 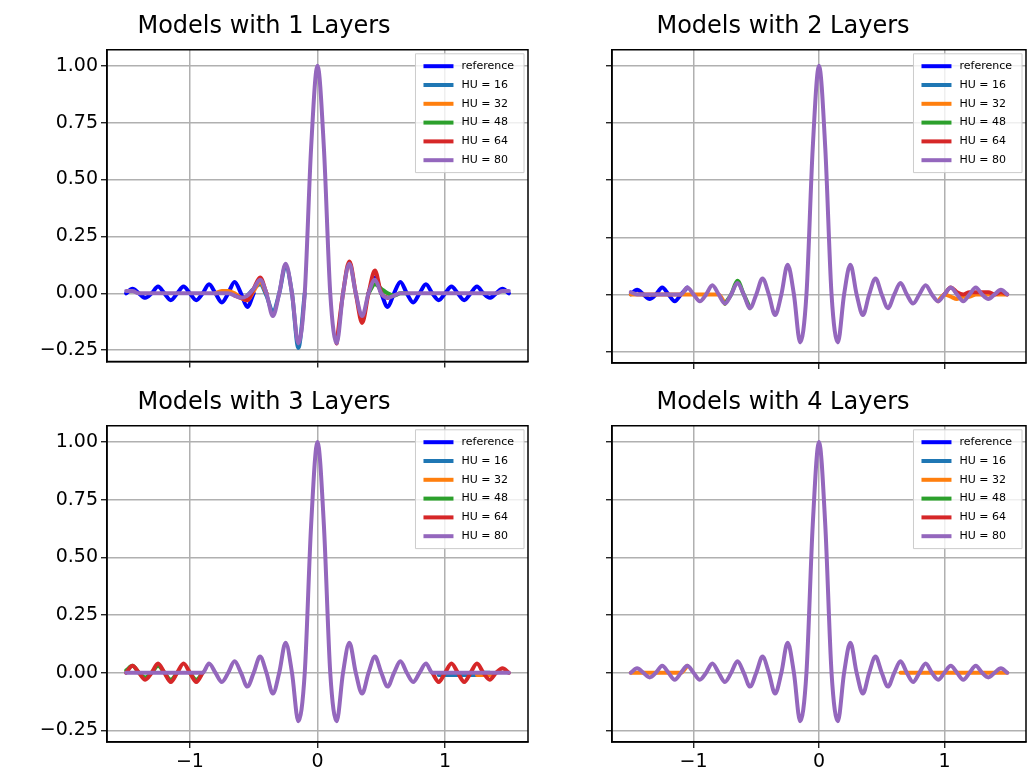 What do you see at coordinates (783, 24) in the screenshot?
I see `chart-title: Models with 2 Layers` at bounding box center [783, 24].